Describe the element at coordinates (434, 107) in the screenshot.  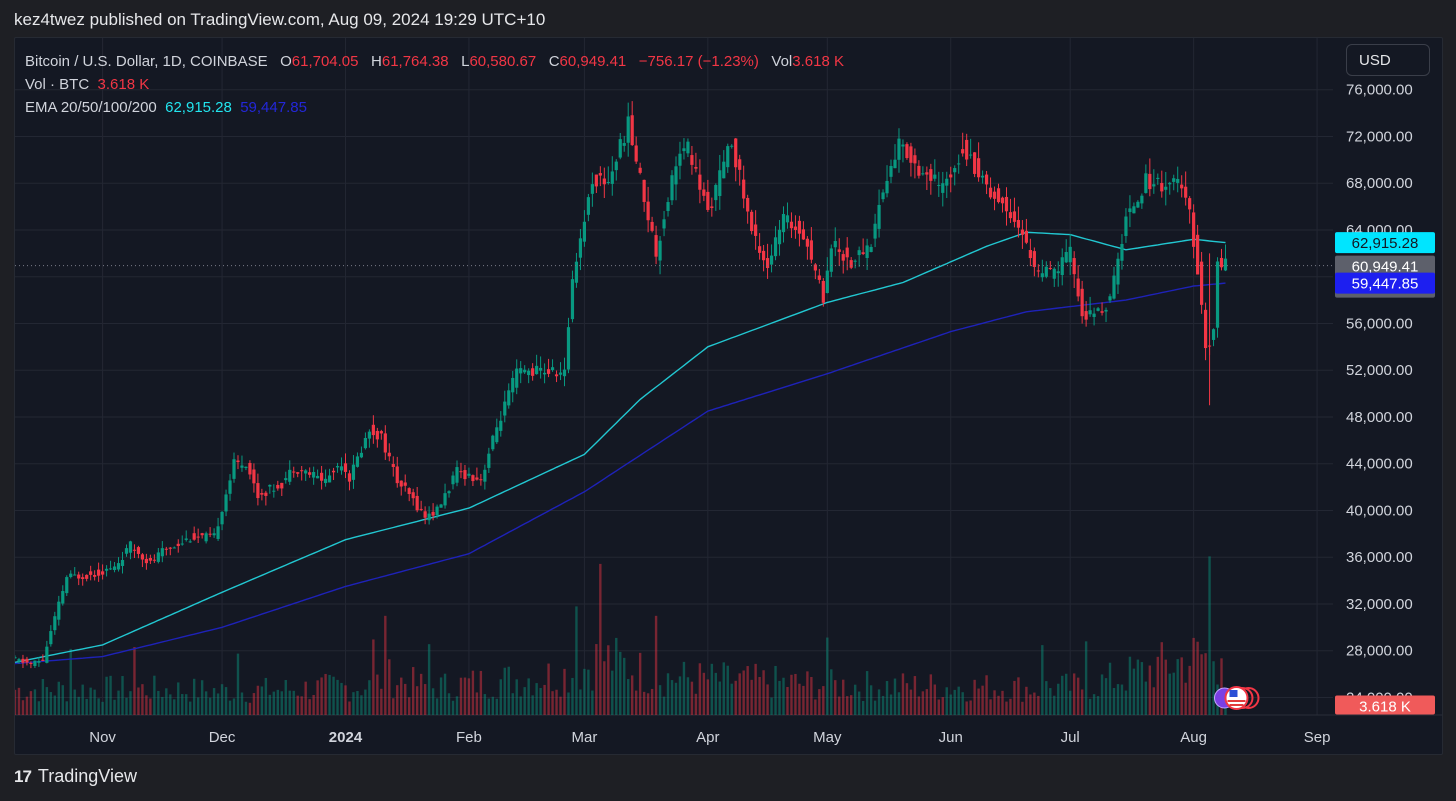
I see `legend-ema-row: EMA 20/50/100/200 62,915.28 59,447.85` at that location.